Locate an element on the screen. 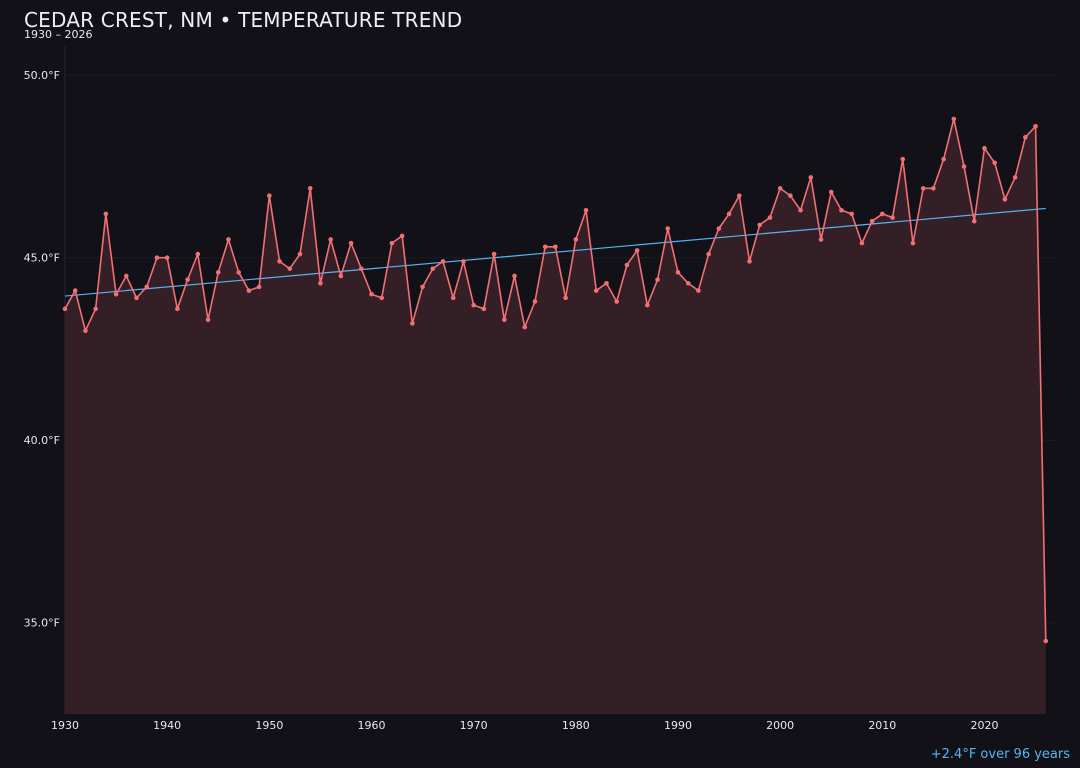  y-tick-label: 40.0°F is located at coordinates (42, 440).